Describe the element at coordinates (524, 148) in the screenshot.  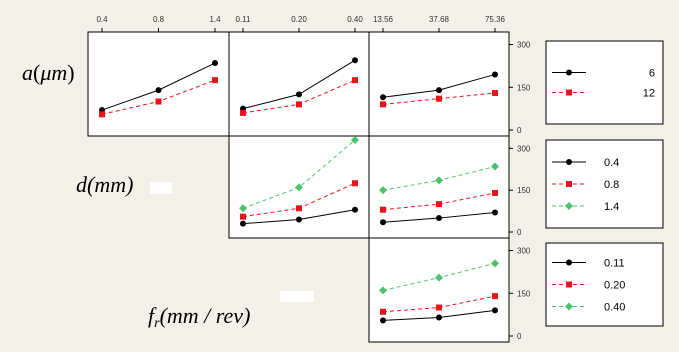
I see `right-tick-label-r1-0: 300` at that location.